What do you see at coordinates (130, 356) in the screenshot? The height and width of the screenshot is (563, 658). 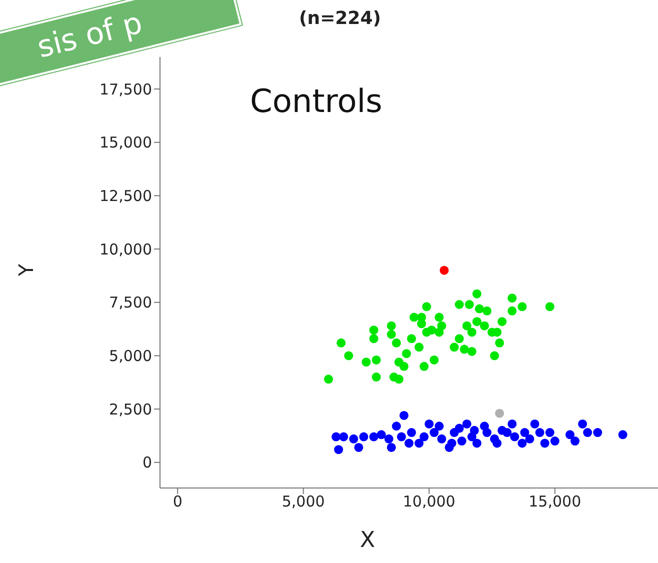 I see `y-tick-label: 5,000` at bounding box center [130, 356].